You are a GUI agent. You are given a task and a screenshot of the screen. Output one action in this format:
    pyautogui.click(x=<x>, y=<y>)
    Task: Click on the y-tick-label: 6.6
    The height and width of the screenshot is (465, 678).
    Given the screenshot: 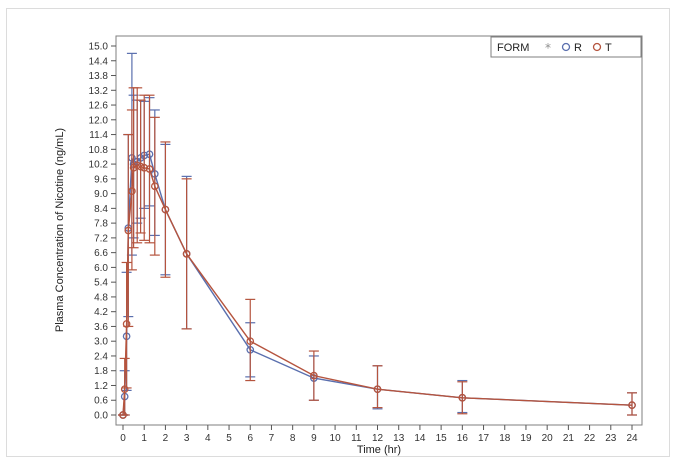 What is the action you would take?
    pyautogui.click(x=101, y=253)
    